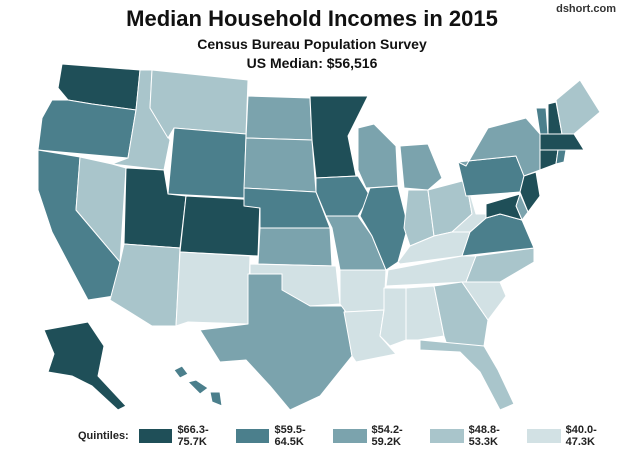 Image resolution: width=624 pixels, height=450 pixels. I want to click on state-il, so click(384, 228).